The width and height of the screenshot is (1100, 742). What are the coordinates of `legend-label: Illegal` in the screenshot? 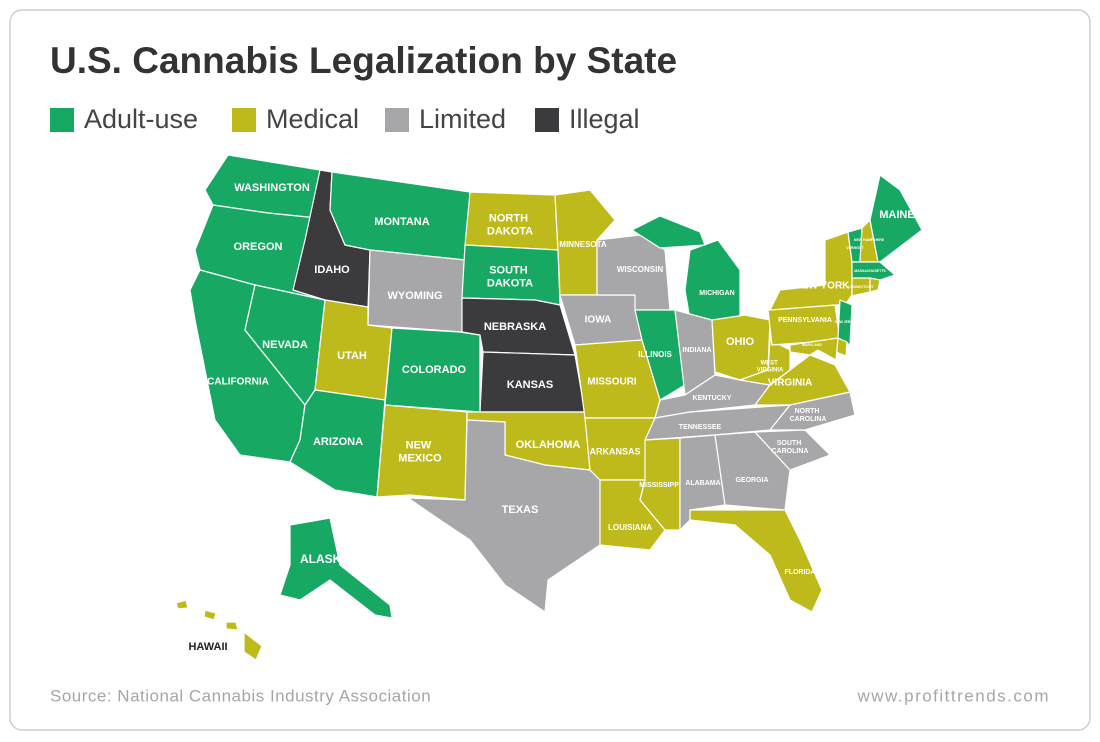 It's located at (604, 119).